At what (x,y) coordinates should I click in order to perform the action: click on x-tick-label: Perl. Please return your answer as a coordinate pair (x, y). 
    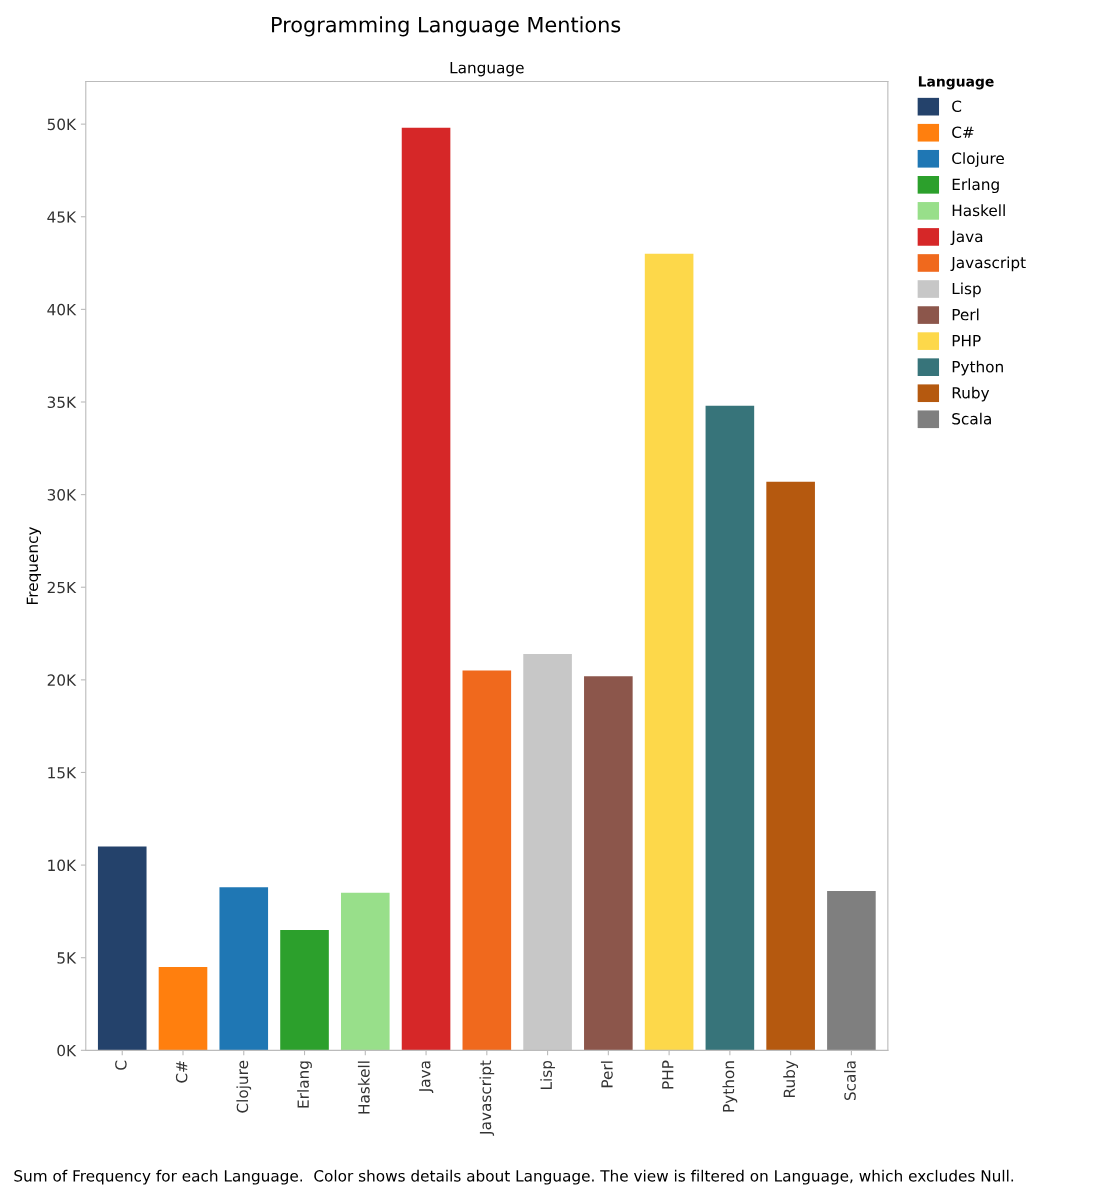
    Looking at the image, I should click on (606, 1074).